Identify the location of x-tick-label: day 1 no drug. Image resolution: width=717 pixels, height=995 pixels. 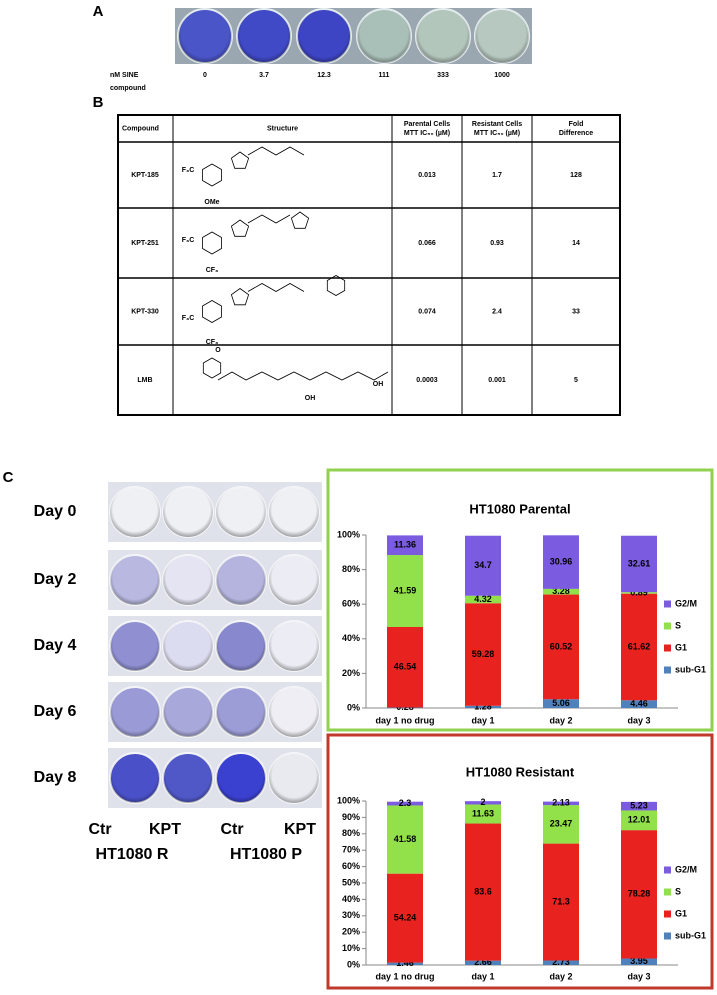
(404, 976).